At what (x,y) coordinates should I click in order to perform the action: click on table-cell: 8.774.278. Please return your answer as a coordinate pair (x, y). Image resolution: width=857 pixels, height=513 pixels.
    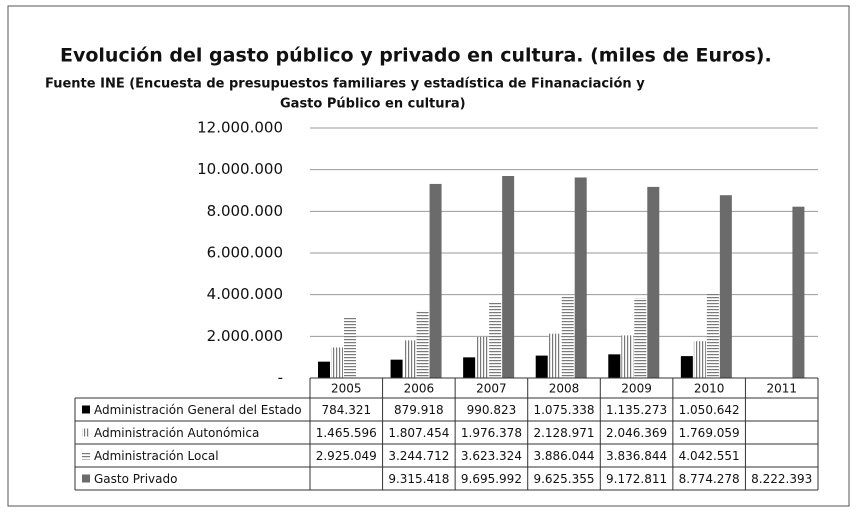
    Looking at the image, I should click on (709, 479).